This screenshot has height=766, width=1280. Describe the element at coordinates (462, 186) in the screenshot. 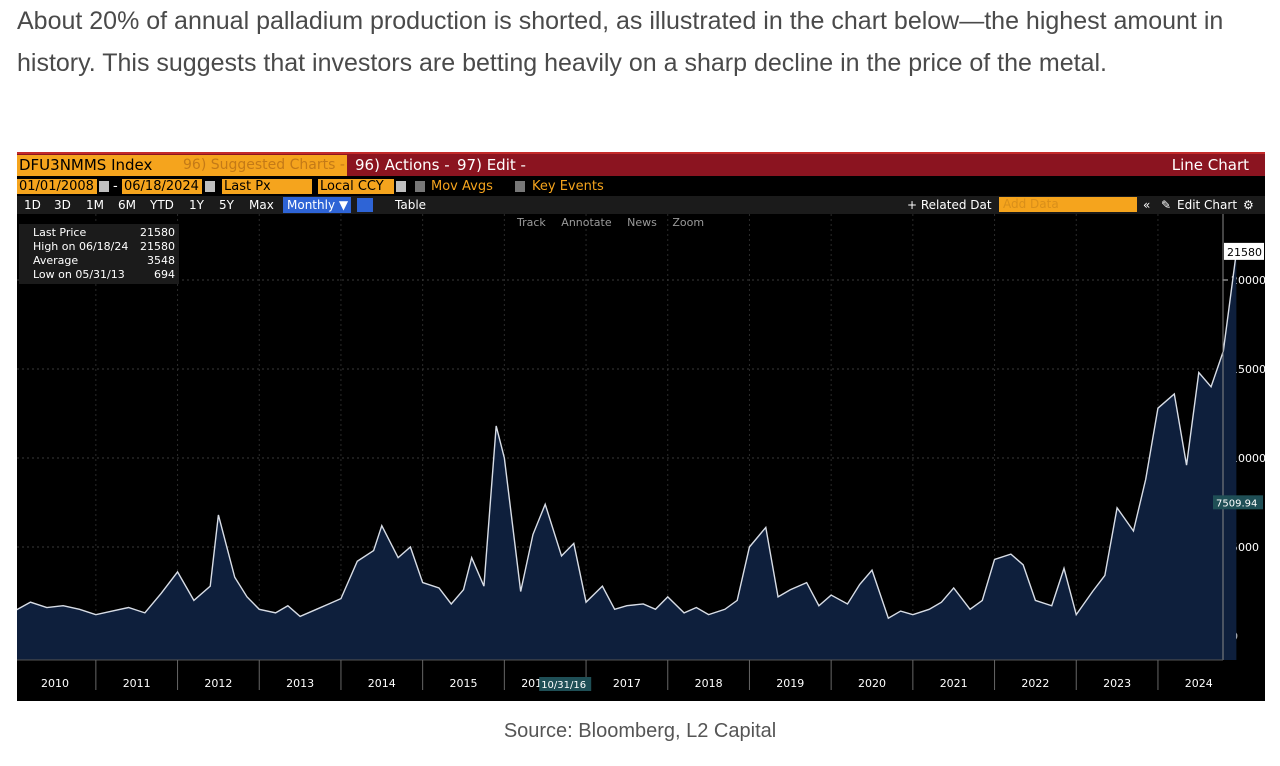

I see `mov-avgs-toggle: Mov Avgs` at that location.